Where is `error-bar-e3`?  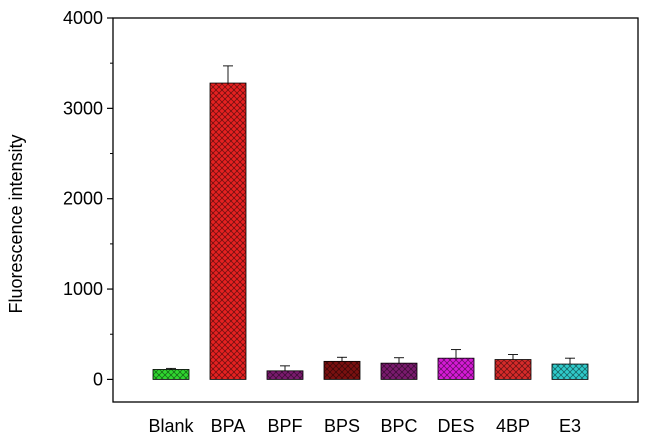
error-bar-e3 is located at coordinates (570, 361).